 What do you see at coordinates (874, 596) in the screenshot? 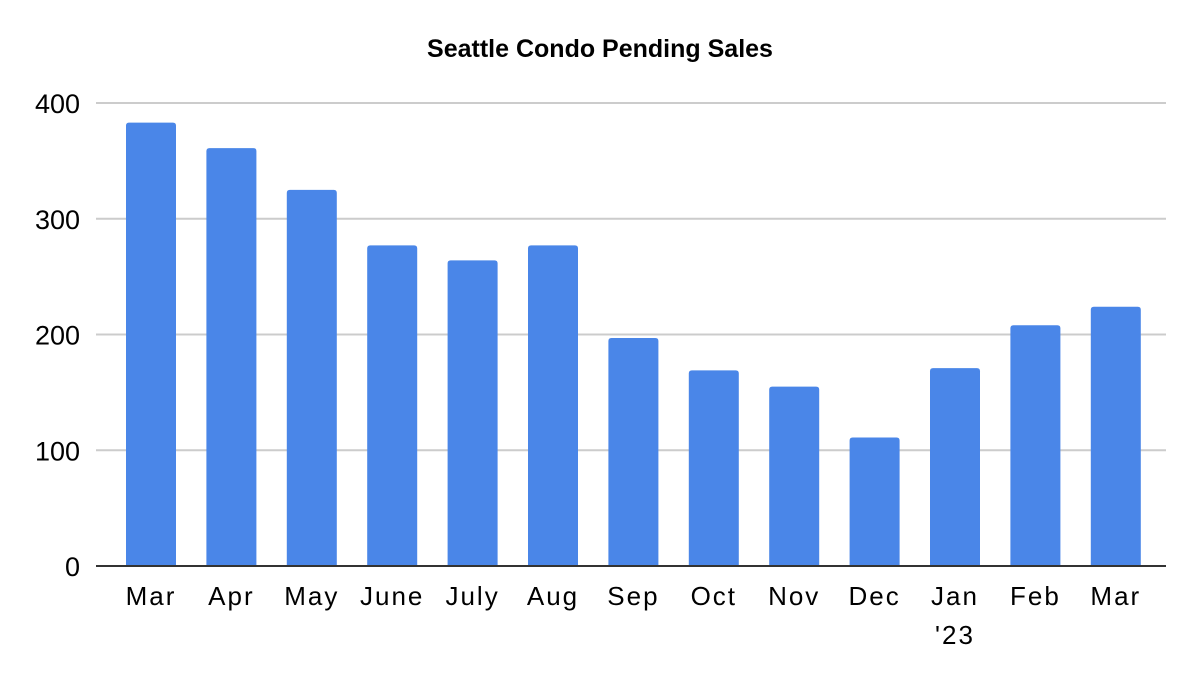
I see `x-tick-label: Dec` at bounding box center [874, 596].